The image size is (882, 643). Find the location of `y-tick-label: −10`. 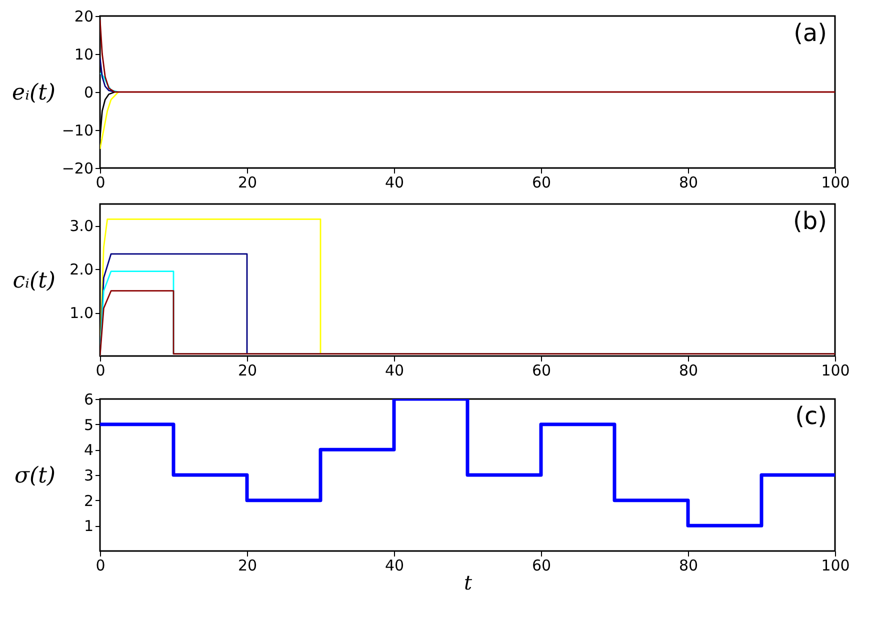

y-tick-label: −10 is located at coordinates (78, 131).